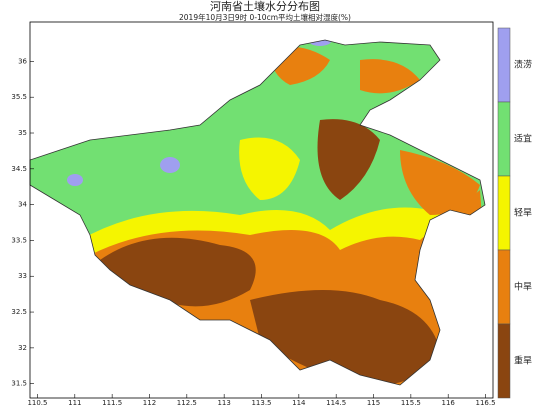  What do you see at coordinates (19, 312) in the screenshot?
I see `y-tick-label: 32.5` at bounding box center [19, 312].